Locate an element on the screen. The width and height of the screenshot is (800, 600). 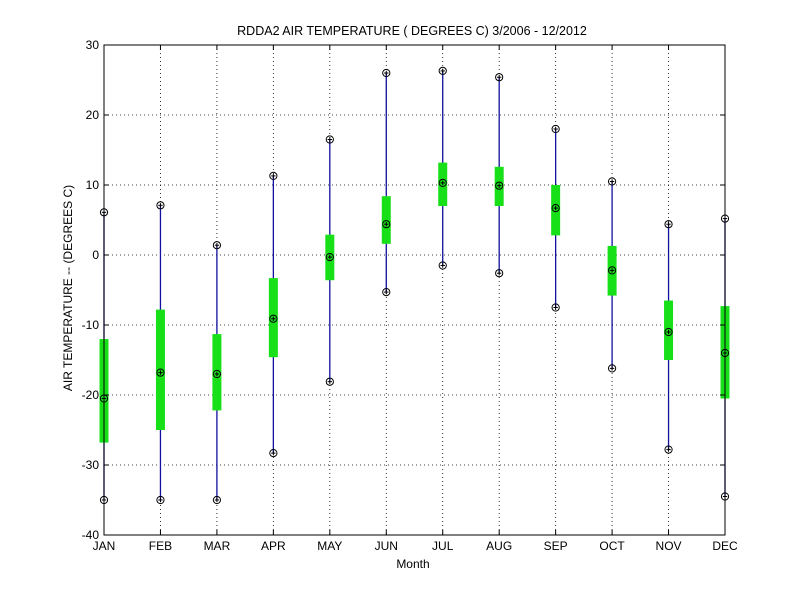
y-axis-label: AIR TEMPERATURE -- (DEGREES C) is located at coordinates (68, 288).